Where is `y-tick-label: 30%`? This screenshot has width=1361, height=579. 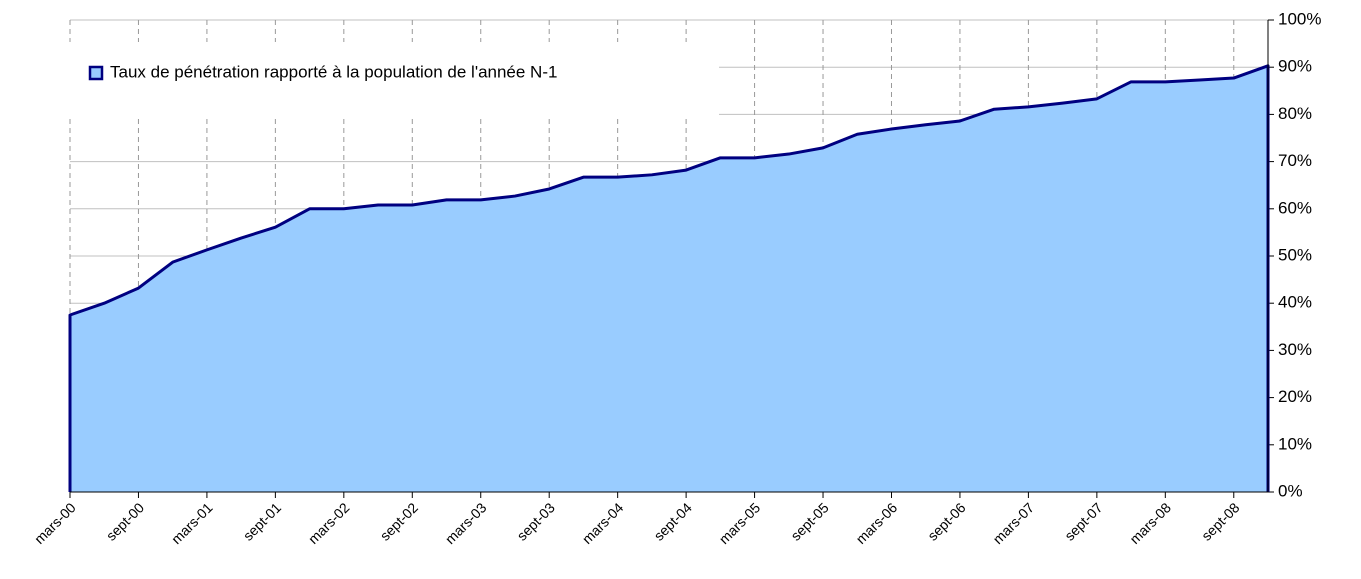
y-tick-label: 30% is located at coordinates (1295, 349).